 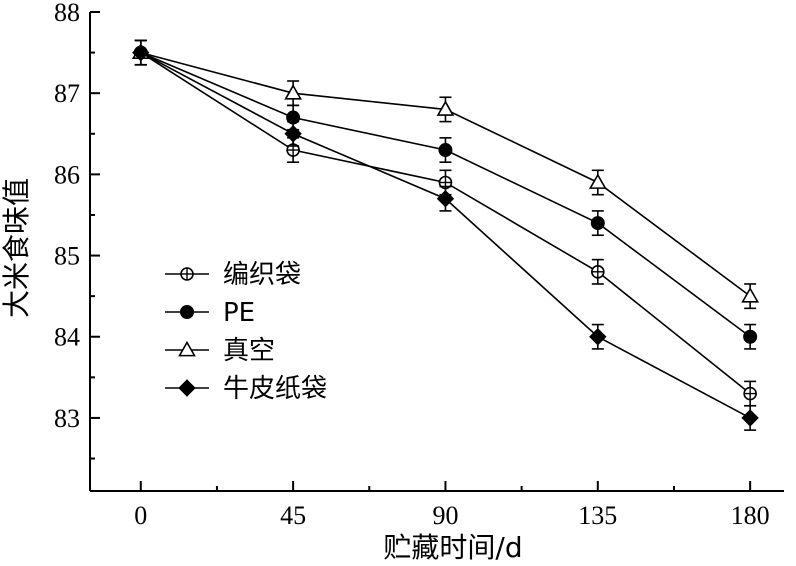 I want to click on legend-entry-2: PE, so click(x=210, y=313).